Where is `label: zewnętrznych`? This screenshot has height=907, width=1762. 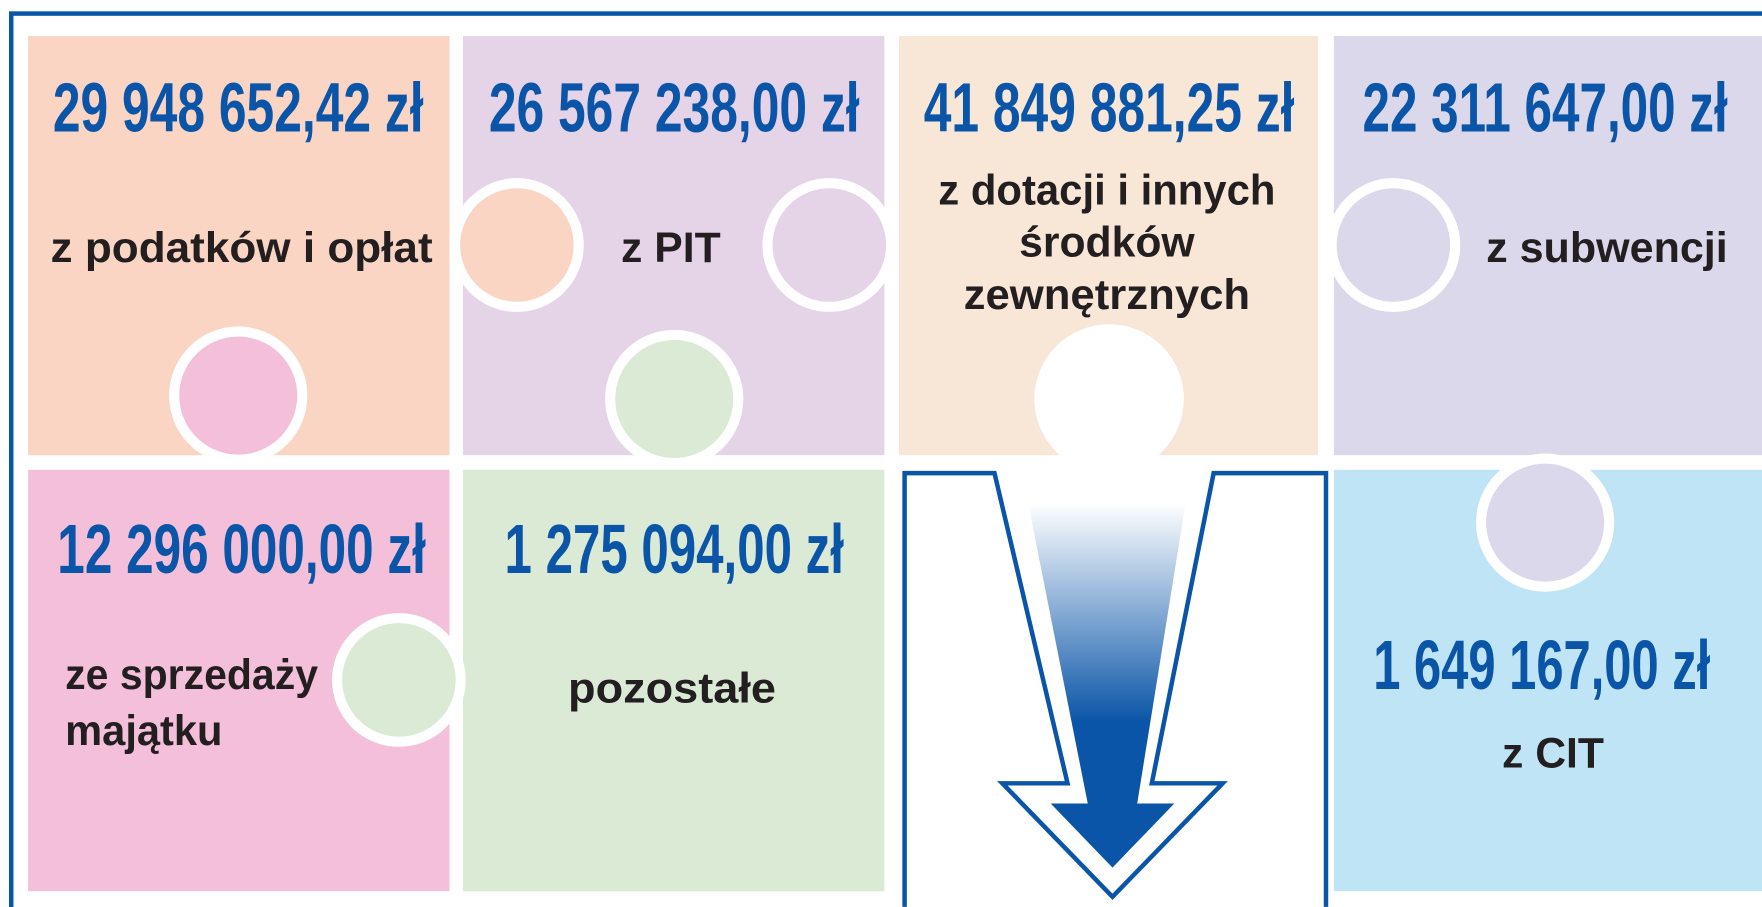
label: zewnętrznych is located at coordinates (1107, 295).